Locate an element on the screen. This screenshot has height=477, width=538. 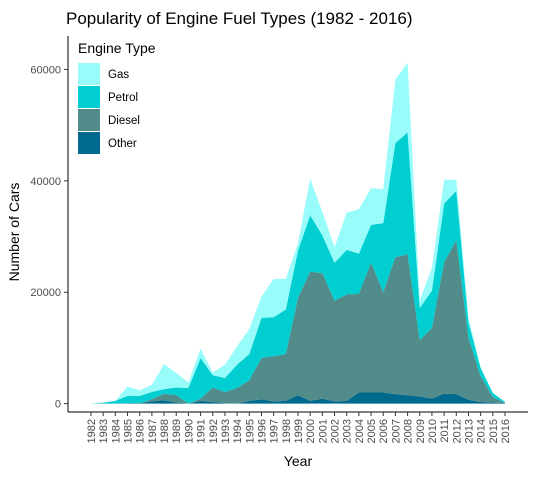
x-tick-label: 1993 is located at coordinates (226, 431).